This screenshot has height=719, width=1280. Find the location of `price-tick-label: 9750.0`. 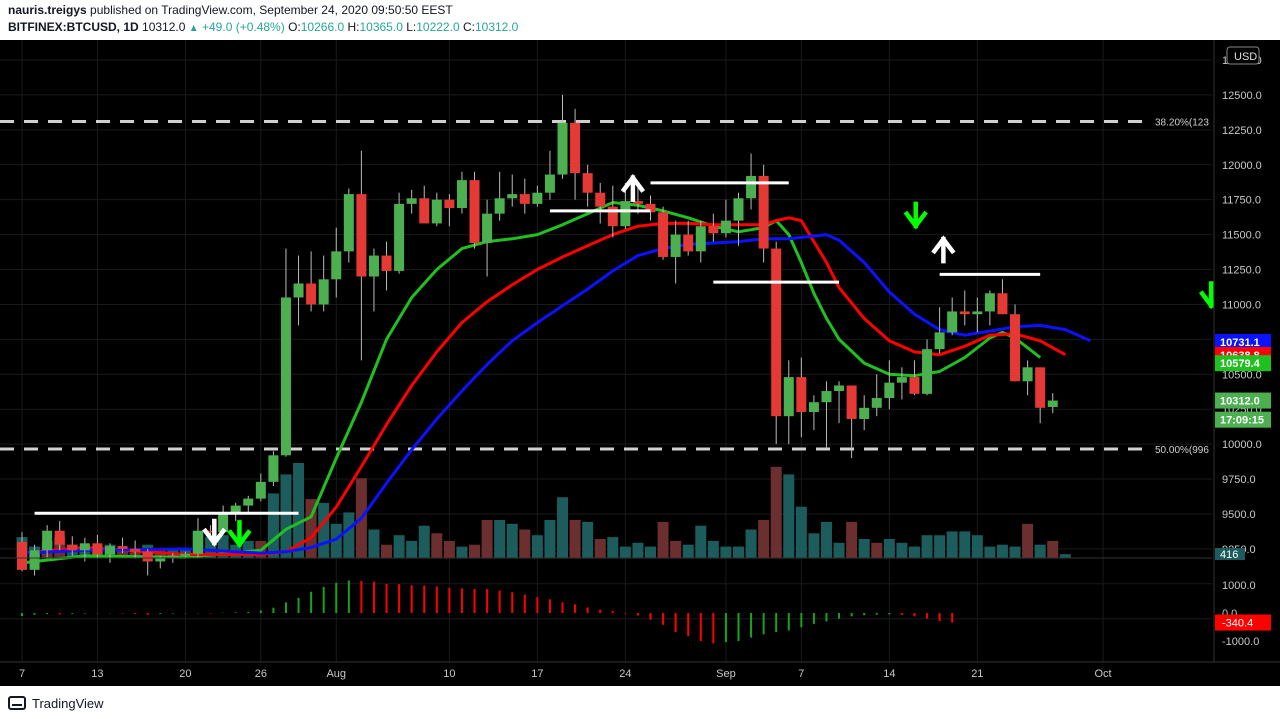

price-tick-label: 9750.0 is located at coordinates (1239, 480).